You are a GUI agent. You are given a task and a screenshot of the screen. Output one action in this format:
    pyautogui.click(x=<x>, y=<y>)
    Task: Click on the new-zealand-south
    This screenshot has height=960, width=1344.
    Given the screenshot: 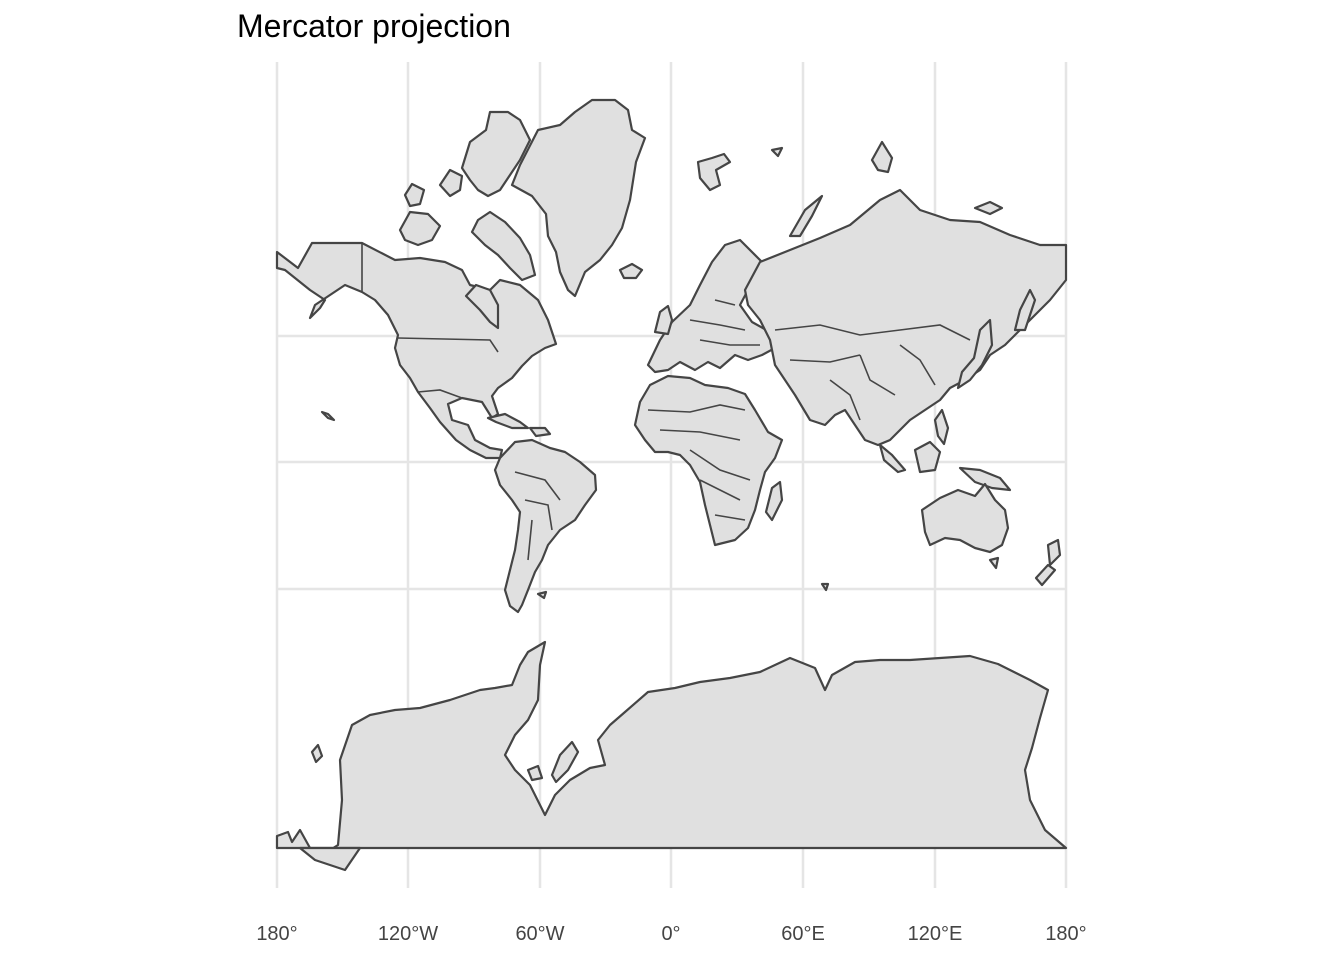 What is the action you would take?
    pyautogui.click(x=1045, y=575)
    